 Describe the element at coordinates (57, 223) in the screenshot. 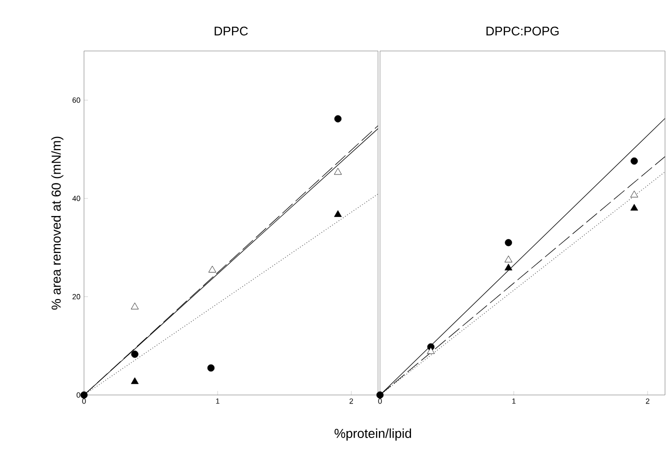

I see `y-axis-title: % area removed at 60 (mN/m)` at that location.